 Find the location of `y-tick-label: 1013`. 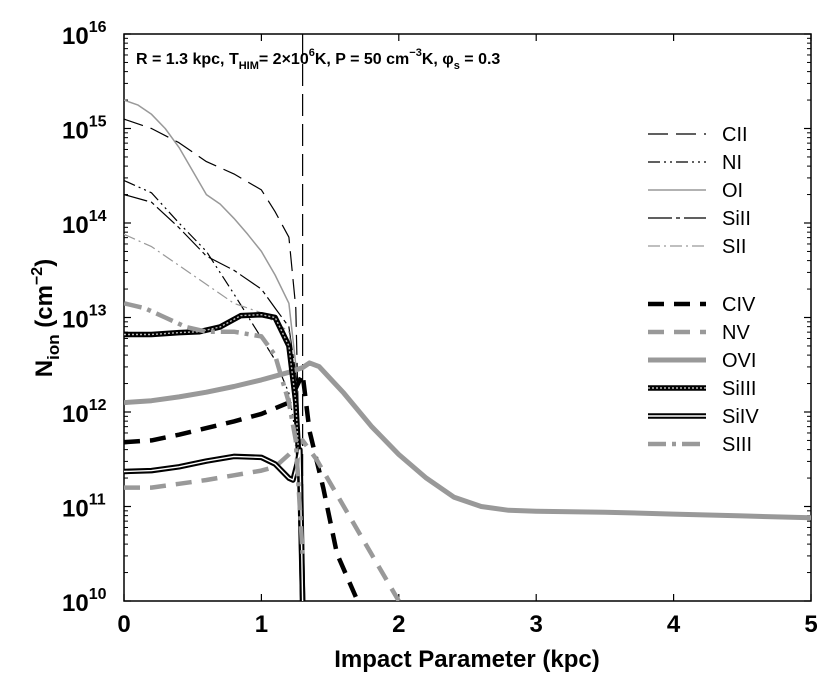

y-tick-label: 1013 is located at coordinates (84, 318).